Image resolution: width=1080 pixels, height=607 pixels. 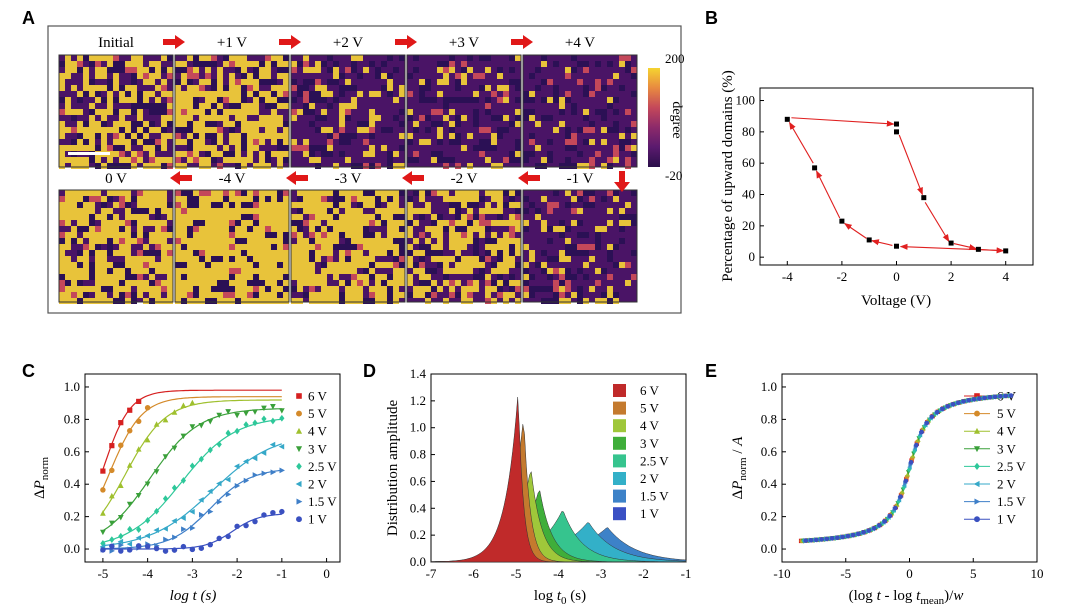 I want to click on x-tick-label: -10, so click(x=781, y=573).